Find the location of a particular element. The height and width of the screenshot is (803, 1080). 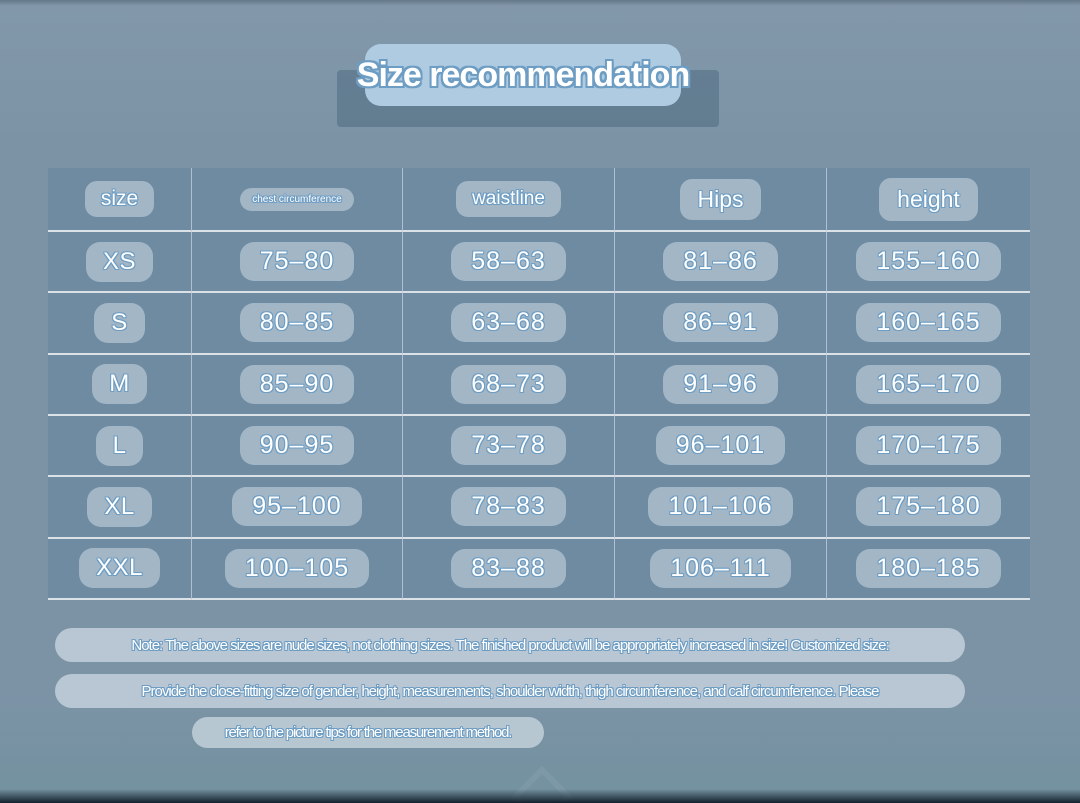

size-label-pill: XXL is located at coordinates (119, 568).